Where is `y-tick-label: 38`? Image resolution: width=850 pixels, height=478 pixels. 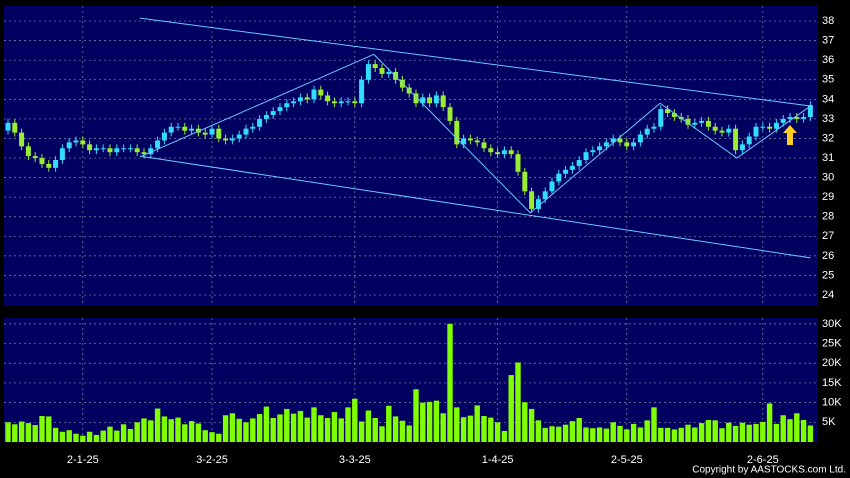
y-tick-label: 38 is located at coordinates (828, 21).